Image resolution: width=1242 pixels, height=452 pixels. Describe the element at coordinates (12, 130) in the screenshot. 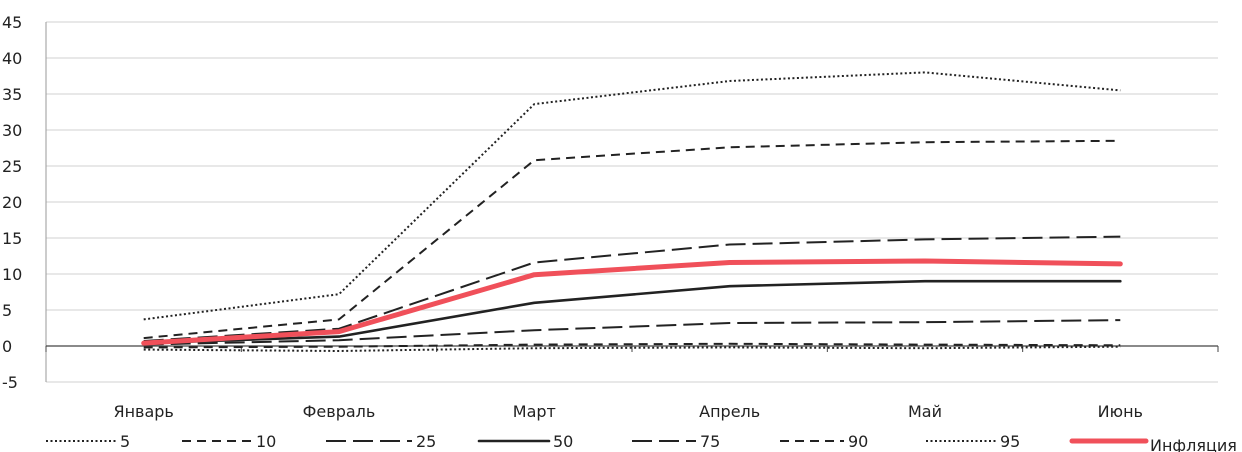

I see `y-tick-label: 30` at that location.